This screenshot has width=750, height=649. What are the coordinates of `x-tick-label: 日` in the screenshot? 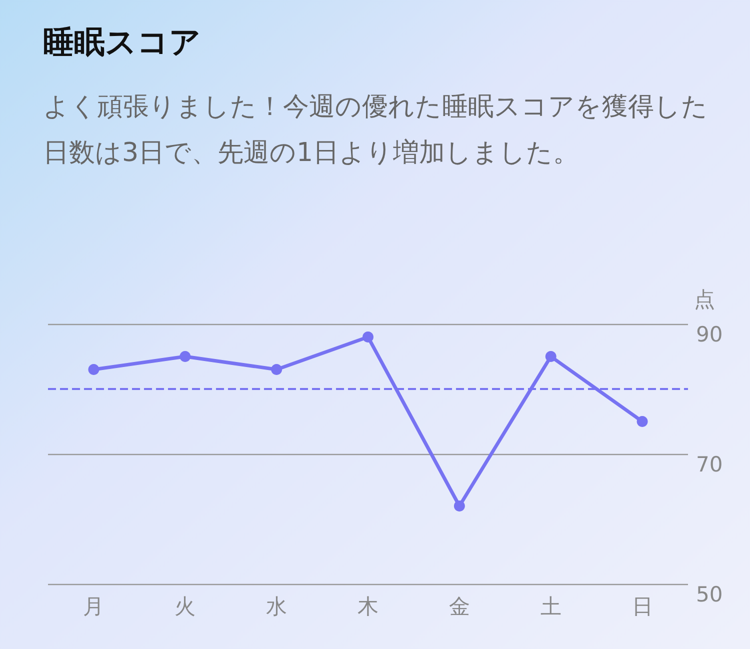 It's located at (642, 606).